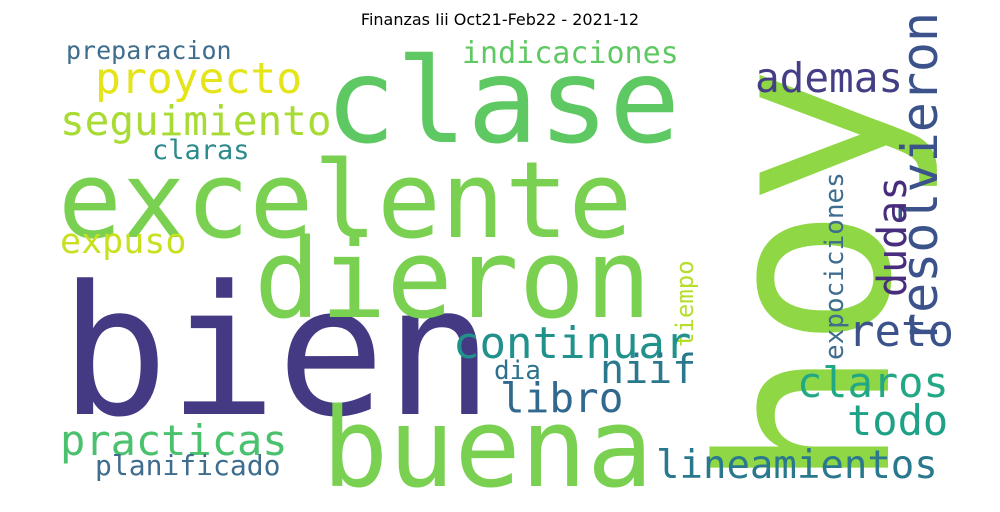 The width and height of the screenshot is (1000, 512). What do you see at coordinates (503, 101) in the screenshot?
I see `word-clase: clase` at bounding box center [503, 101].